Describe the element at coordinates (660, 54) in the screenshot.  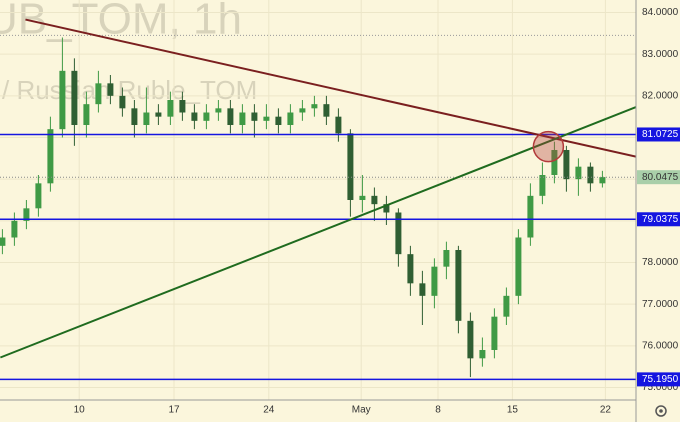
I see `y-tick-label: 83.0000` at that location.